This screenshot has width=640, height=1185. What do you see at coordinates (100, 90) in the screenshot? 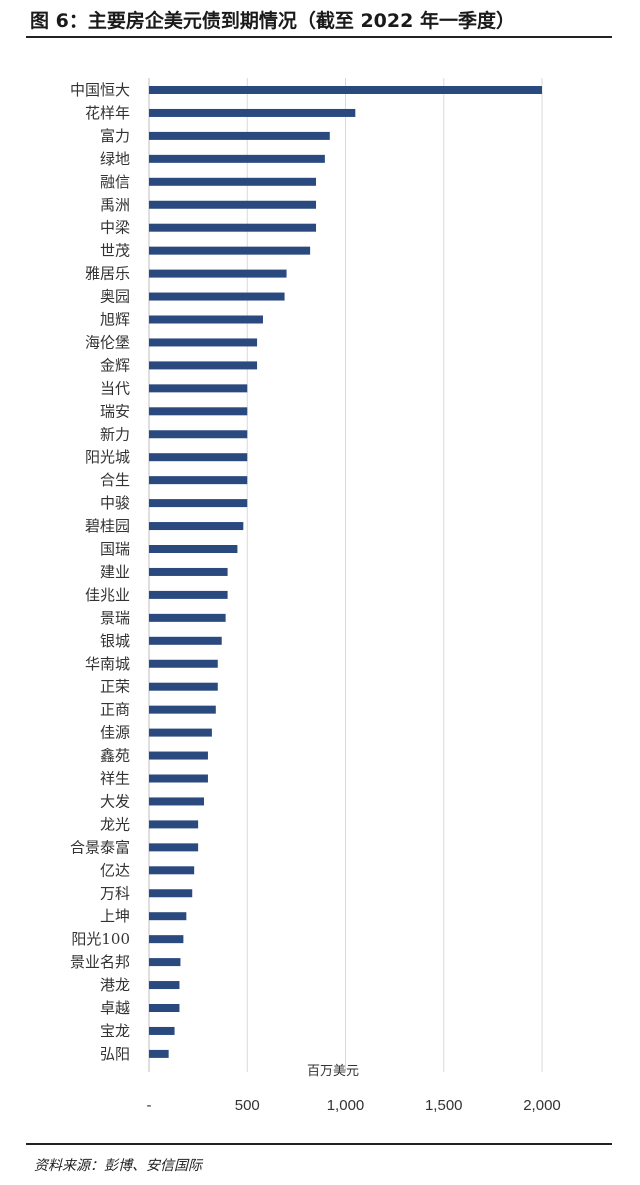
I see `category-label: 中国恒大` at bounding box center [100, 90].